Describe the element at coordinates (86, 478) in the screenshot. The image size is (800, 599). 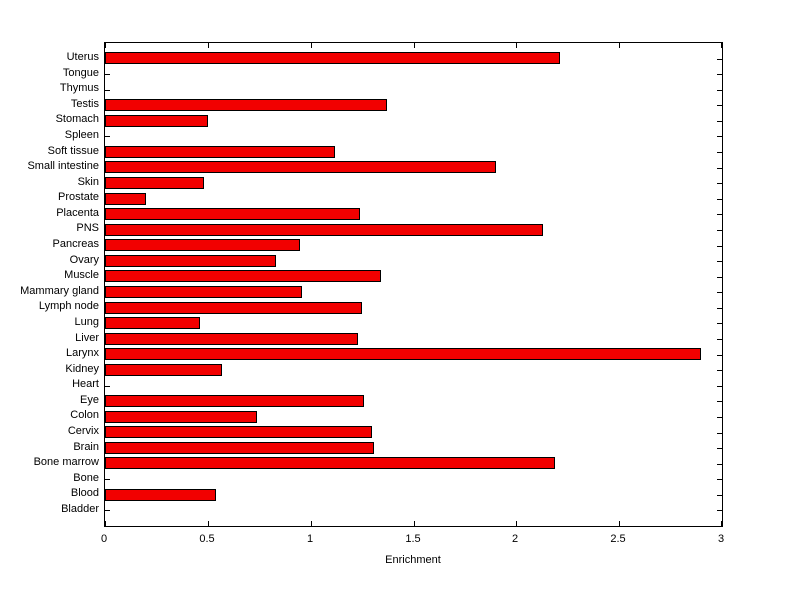
I see `y-tick-label: Bone` at that location.